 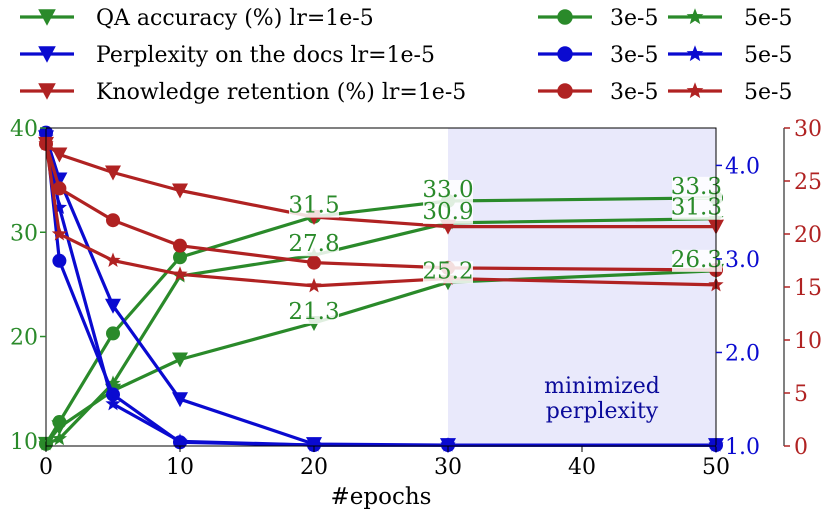 I want to click on data-label: 33.0, so click(x=447, y=190).